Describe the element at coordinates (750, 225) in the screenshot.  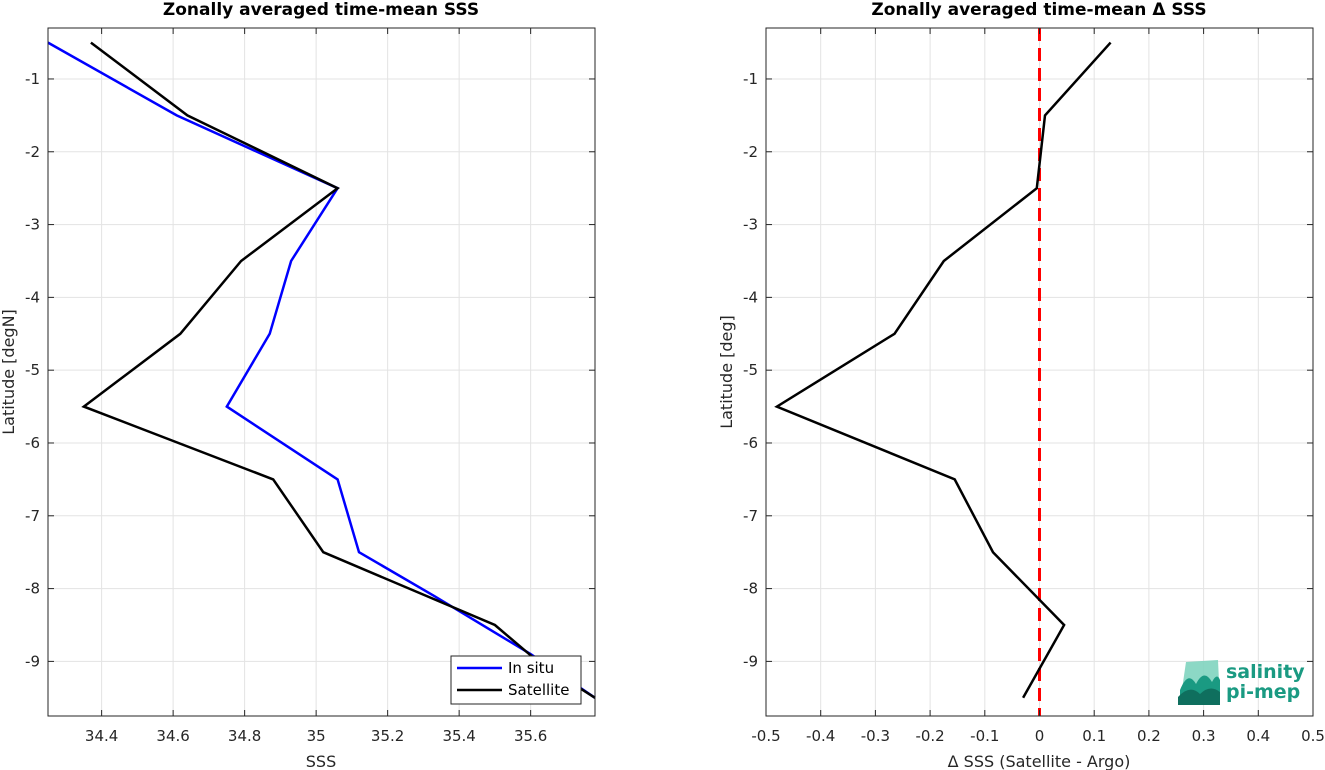
I see `delta-y-tick-label: -3` at that location.